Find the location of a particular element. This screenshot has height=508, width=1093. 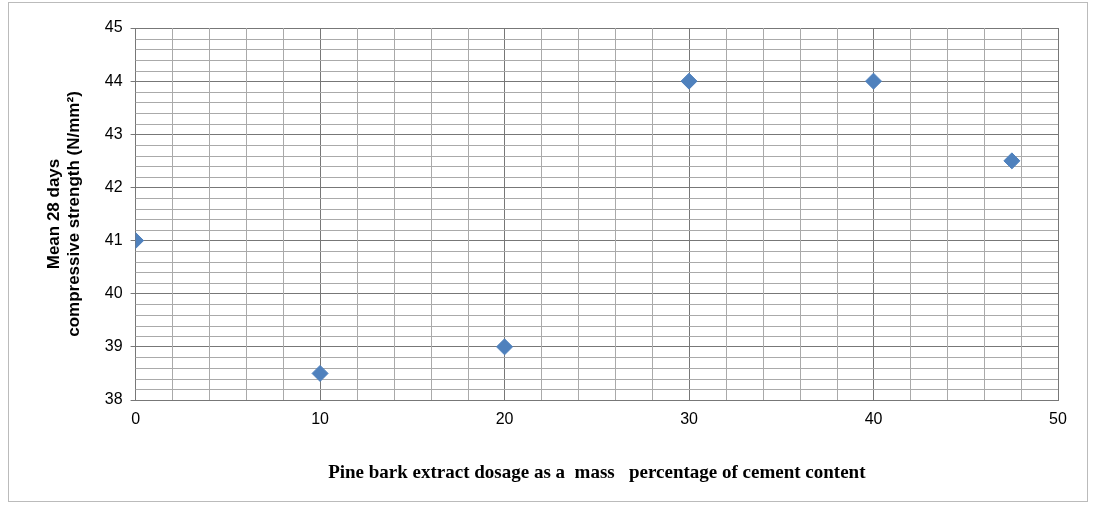

x-tick-label: 10 is located at coordinates (320, 419).